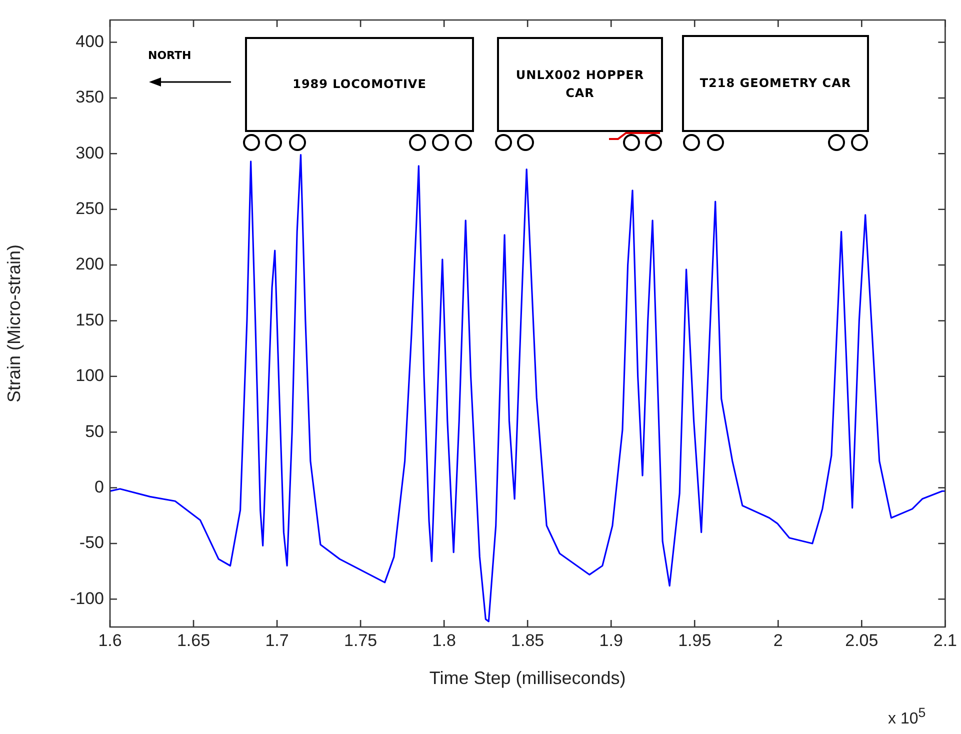 This screenshot has width=961, height=734. Describe the element at coordinates (277, 640) in the screenshot. I see `x-tick-label: 1.7` at that location.